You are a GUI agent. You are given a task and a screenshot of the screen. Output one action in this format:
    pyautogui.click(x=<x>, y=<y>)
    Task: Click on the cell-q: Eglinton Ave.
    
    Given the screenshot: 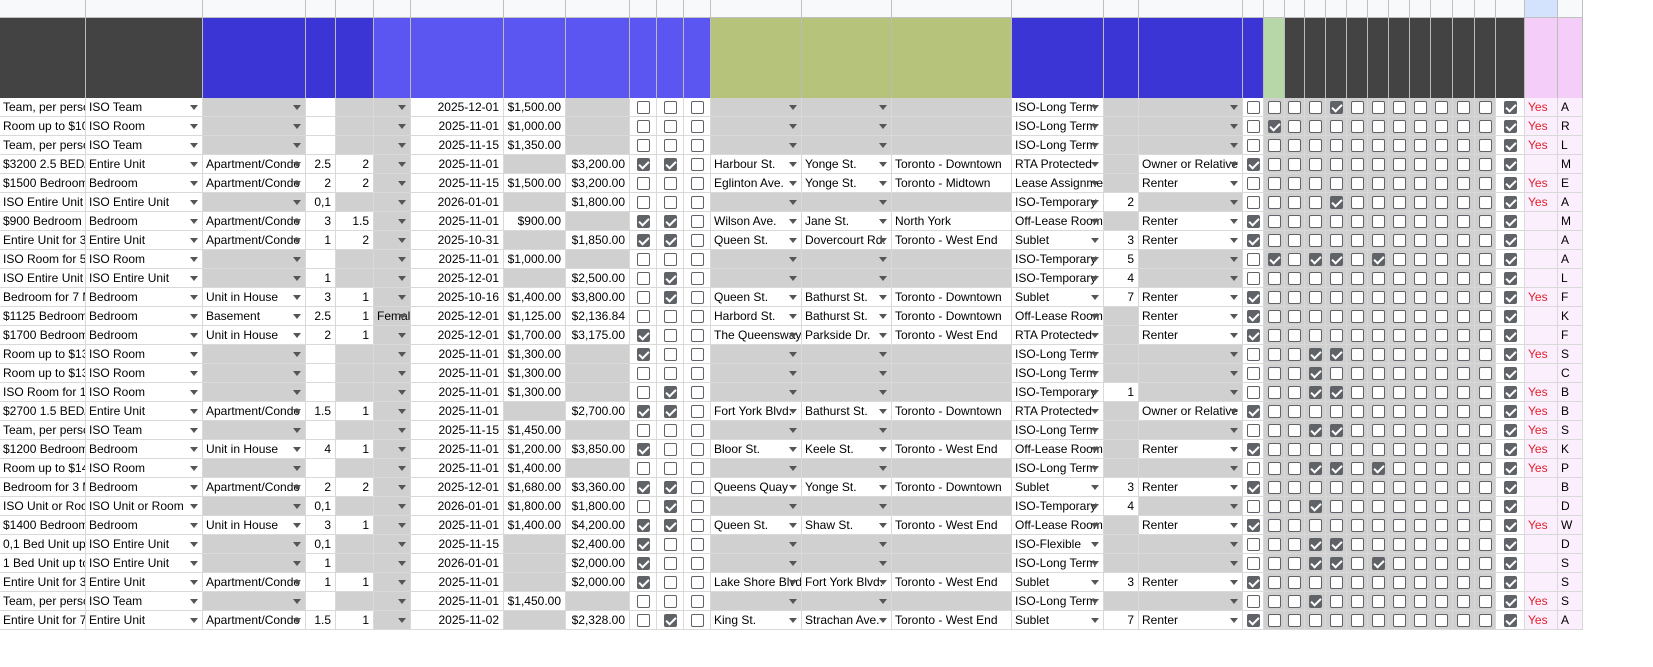 What is the action you would take?
    pyautogui.click(x=756, y=183)
    